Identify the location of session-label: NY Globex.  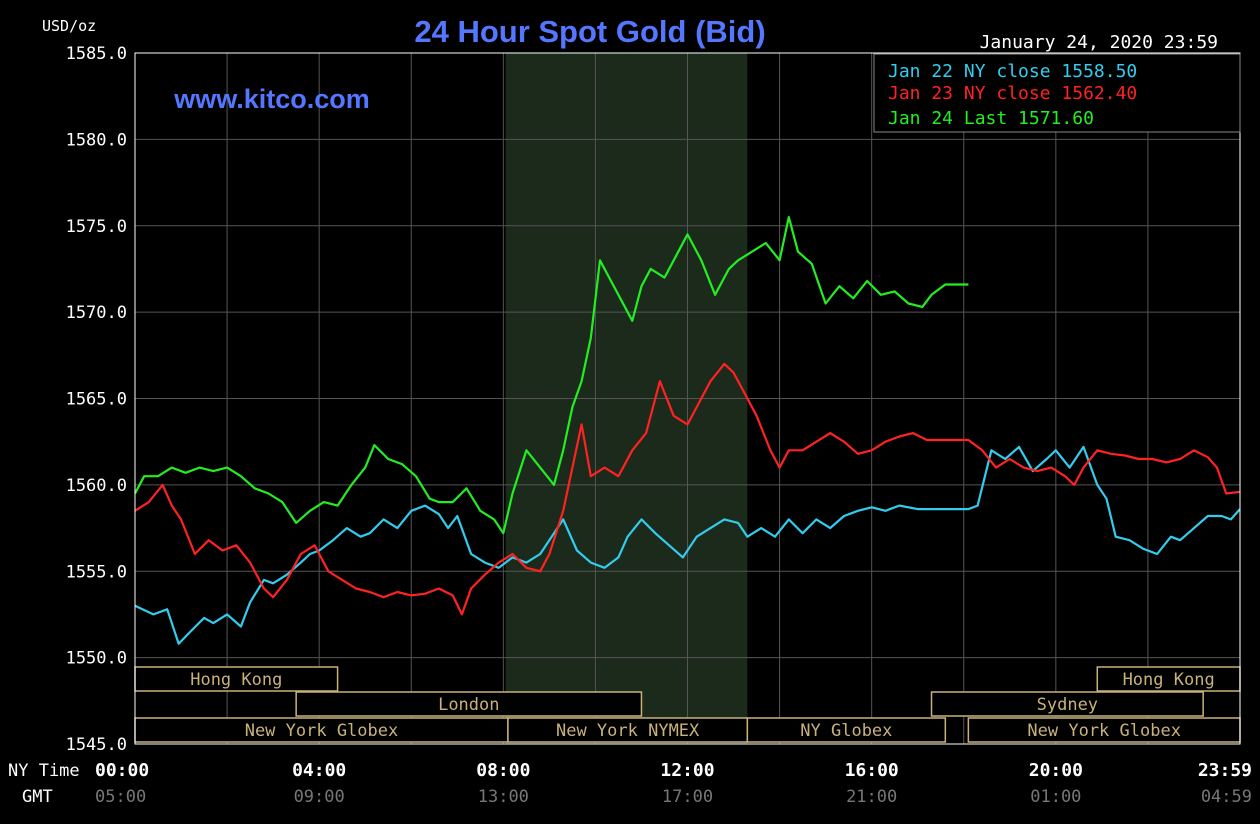
(846, 731).